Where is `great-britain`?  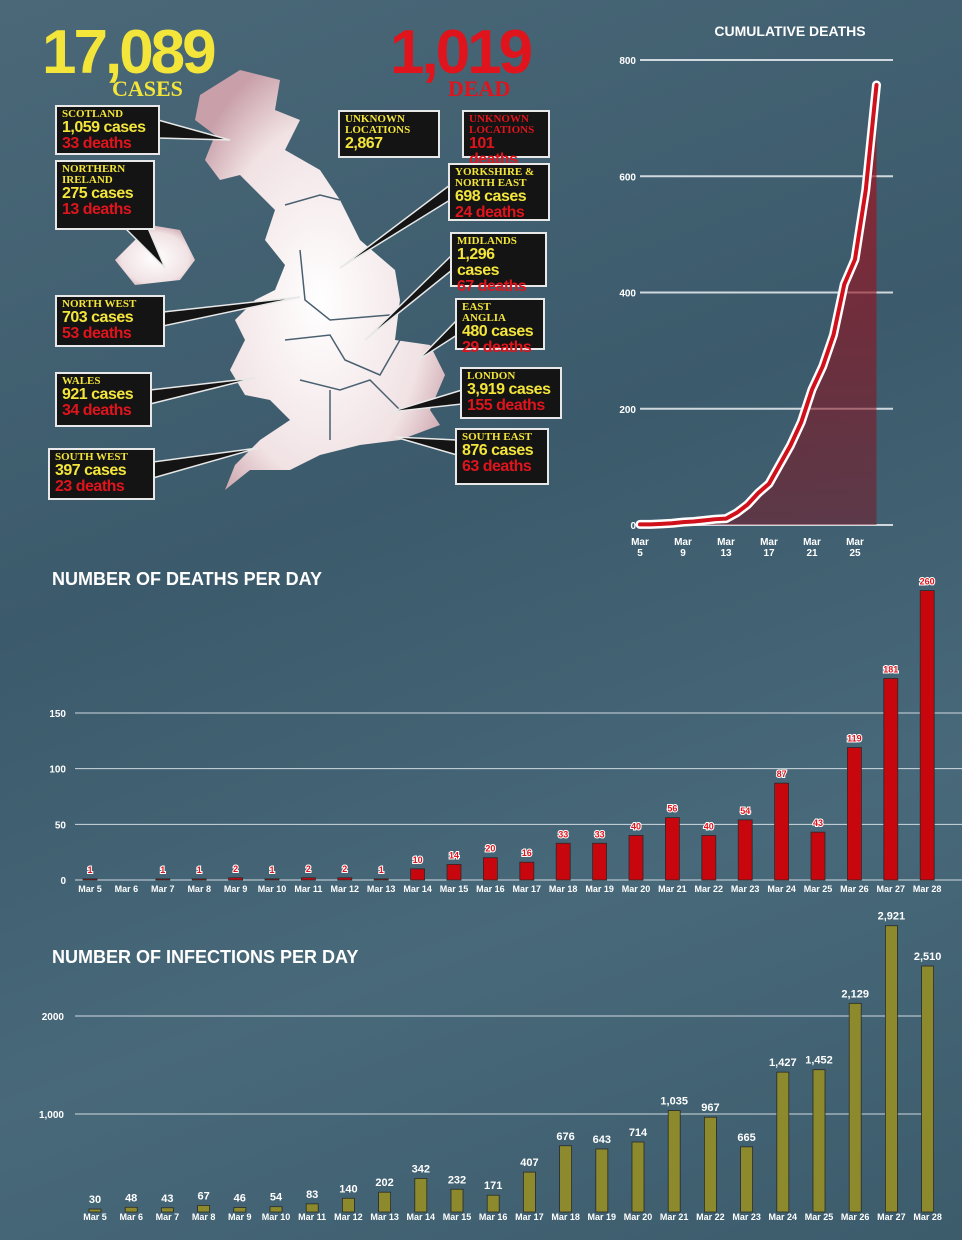
great-britain is located at coordinates (320, 280).